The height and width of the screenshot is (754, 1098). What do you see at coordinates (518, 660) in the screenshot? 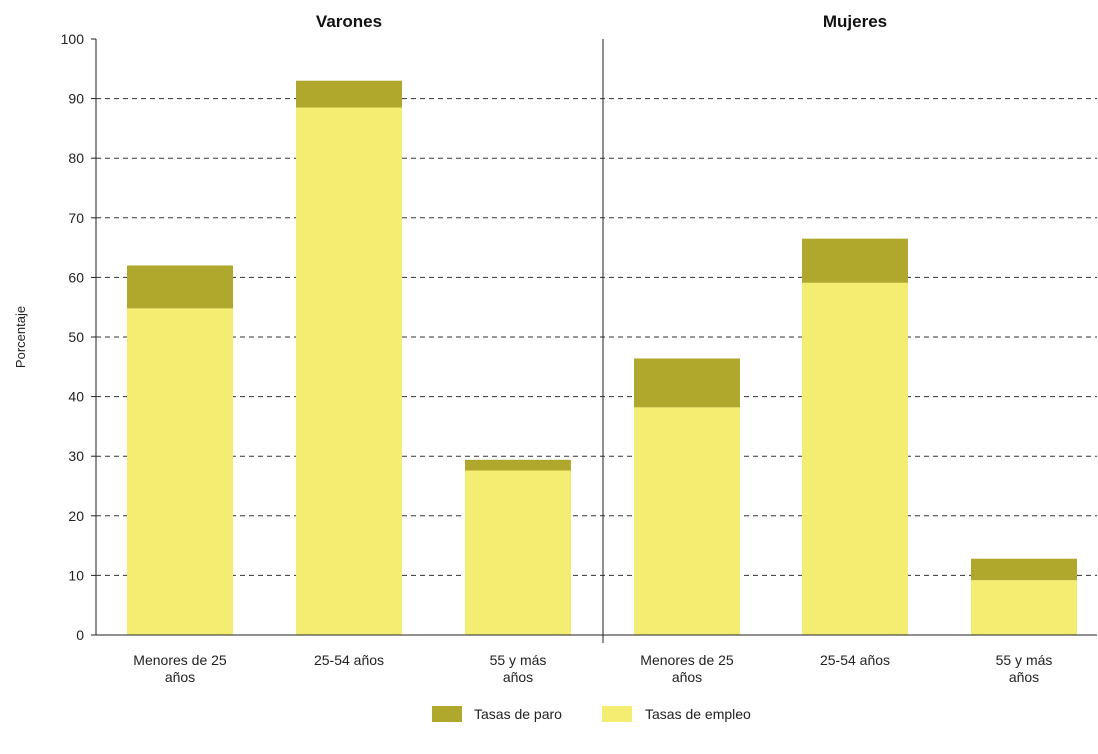
I see `category-label-0-2-0: 55 y más` at bounding box center [518, 660].